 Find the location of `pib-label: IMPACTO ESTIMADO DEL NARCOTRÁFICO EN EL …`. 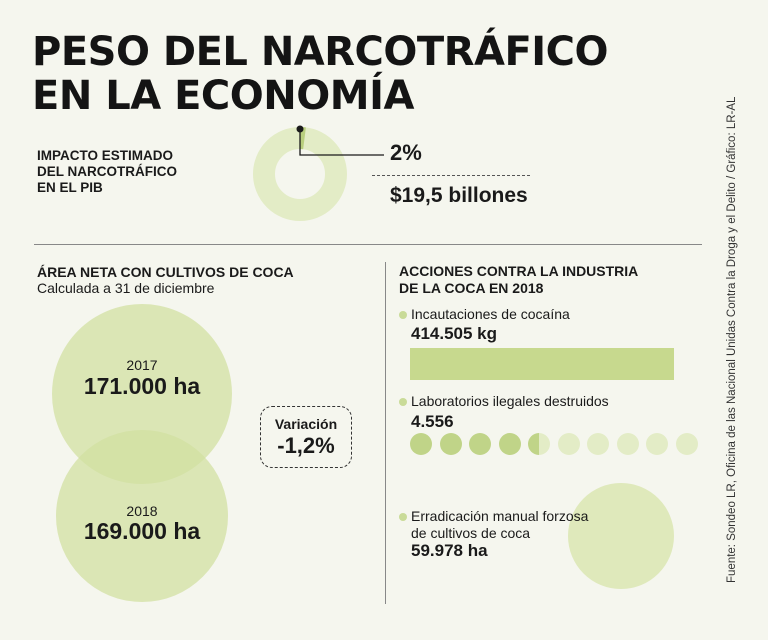

pib-label: IMPACTO ESTIMADO DEL NARCOTRÁFICO EN EL … is located at coordinates (132, 172).